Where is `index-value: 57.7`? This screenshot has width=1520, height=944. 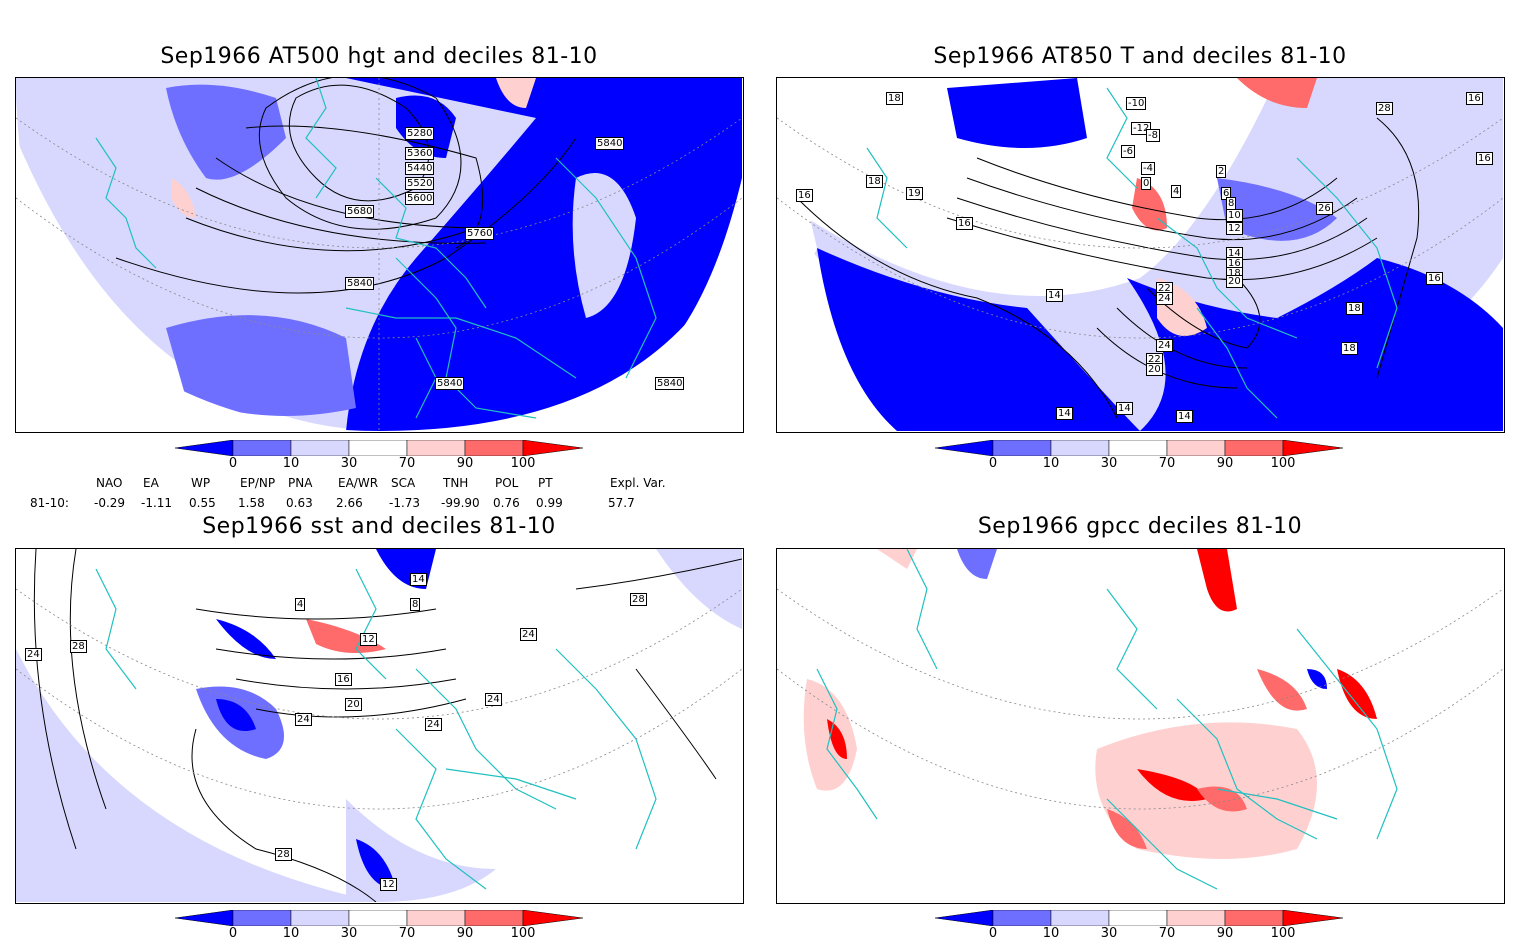
index-value: 57.7 is located at coordinates (621, 503).